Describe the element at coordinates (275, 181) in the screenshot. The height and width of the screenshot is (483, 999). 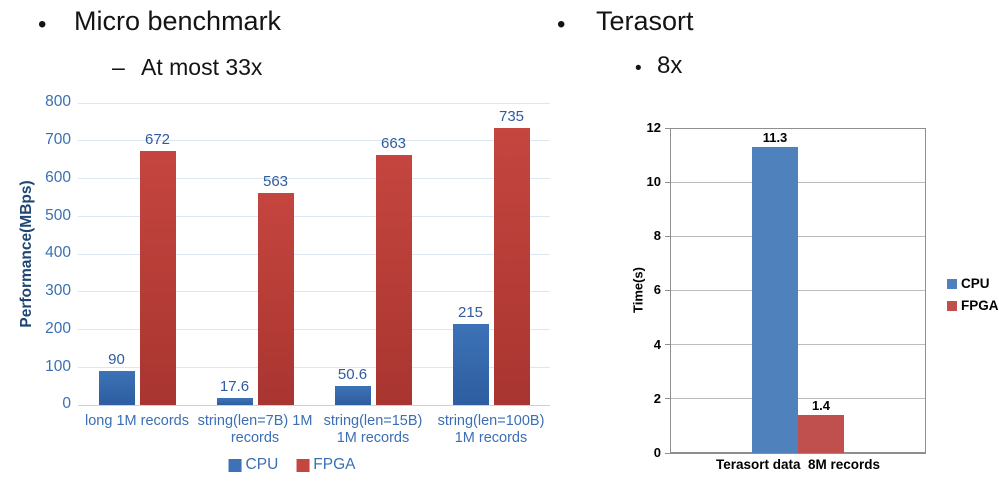
I see `data-label: 563` at that location.